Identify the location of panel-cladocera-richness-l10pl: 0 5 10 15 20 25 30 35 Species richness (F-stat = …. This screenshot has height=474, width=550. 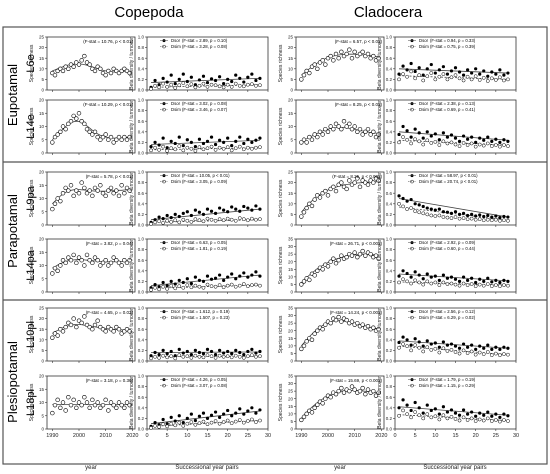
(331, 335).